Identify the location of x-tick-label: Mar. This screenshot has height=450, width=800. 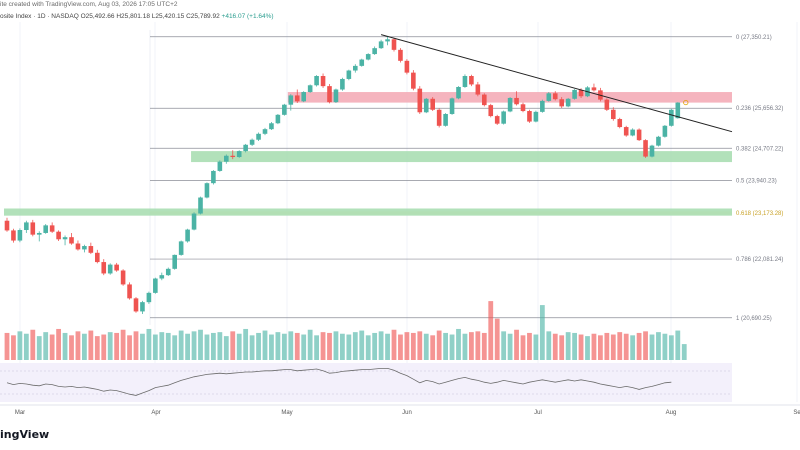
(20, 413).